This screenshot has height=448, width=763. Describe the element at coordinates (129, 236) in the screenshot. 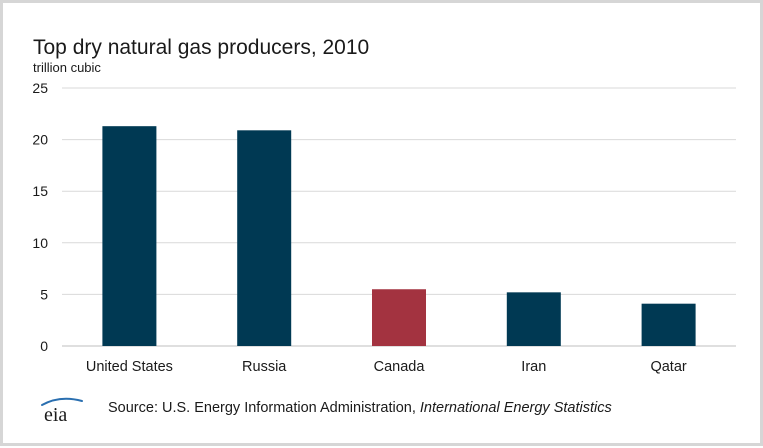

I see `bar-united-states` at that location.